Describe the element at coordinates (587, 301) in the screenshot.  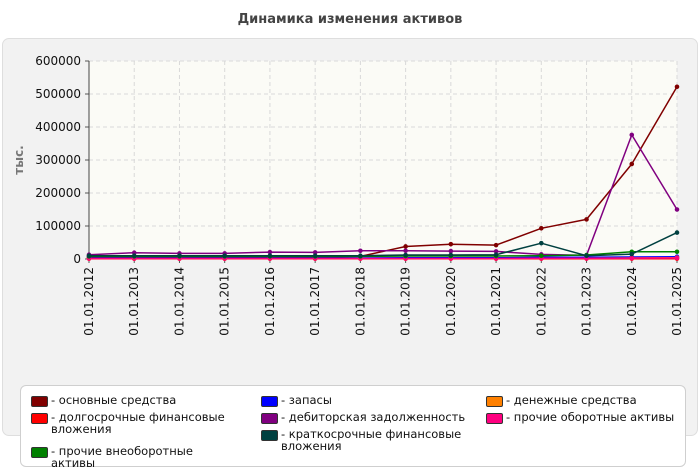
I see `x-tick-label: 01.01.2023` at that location.